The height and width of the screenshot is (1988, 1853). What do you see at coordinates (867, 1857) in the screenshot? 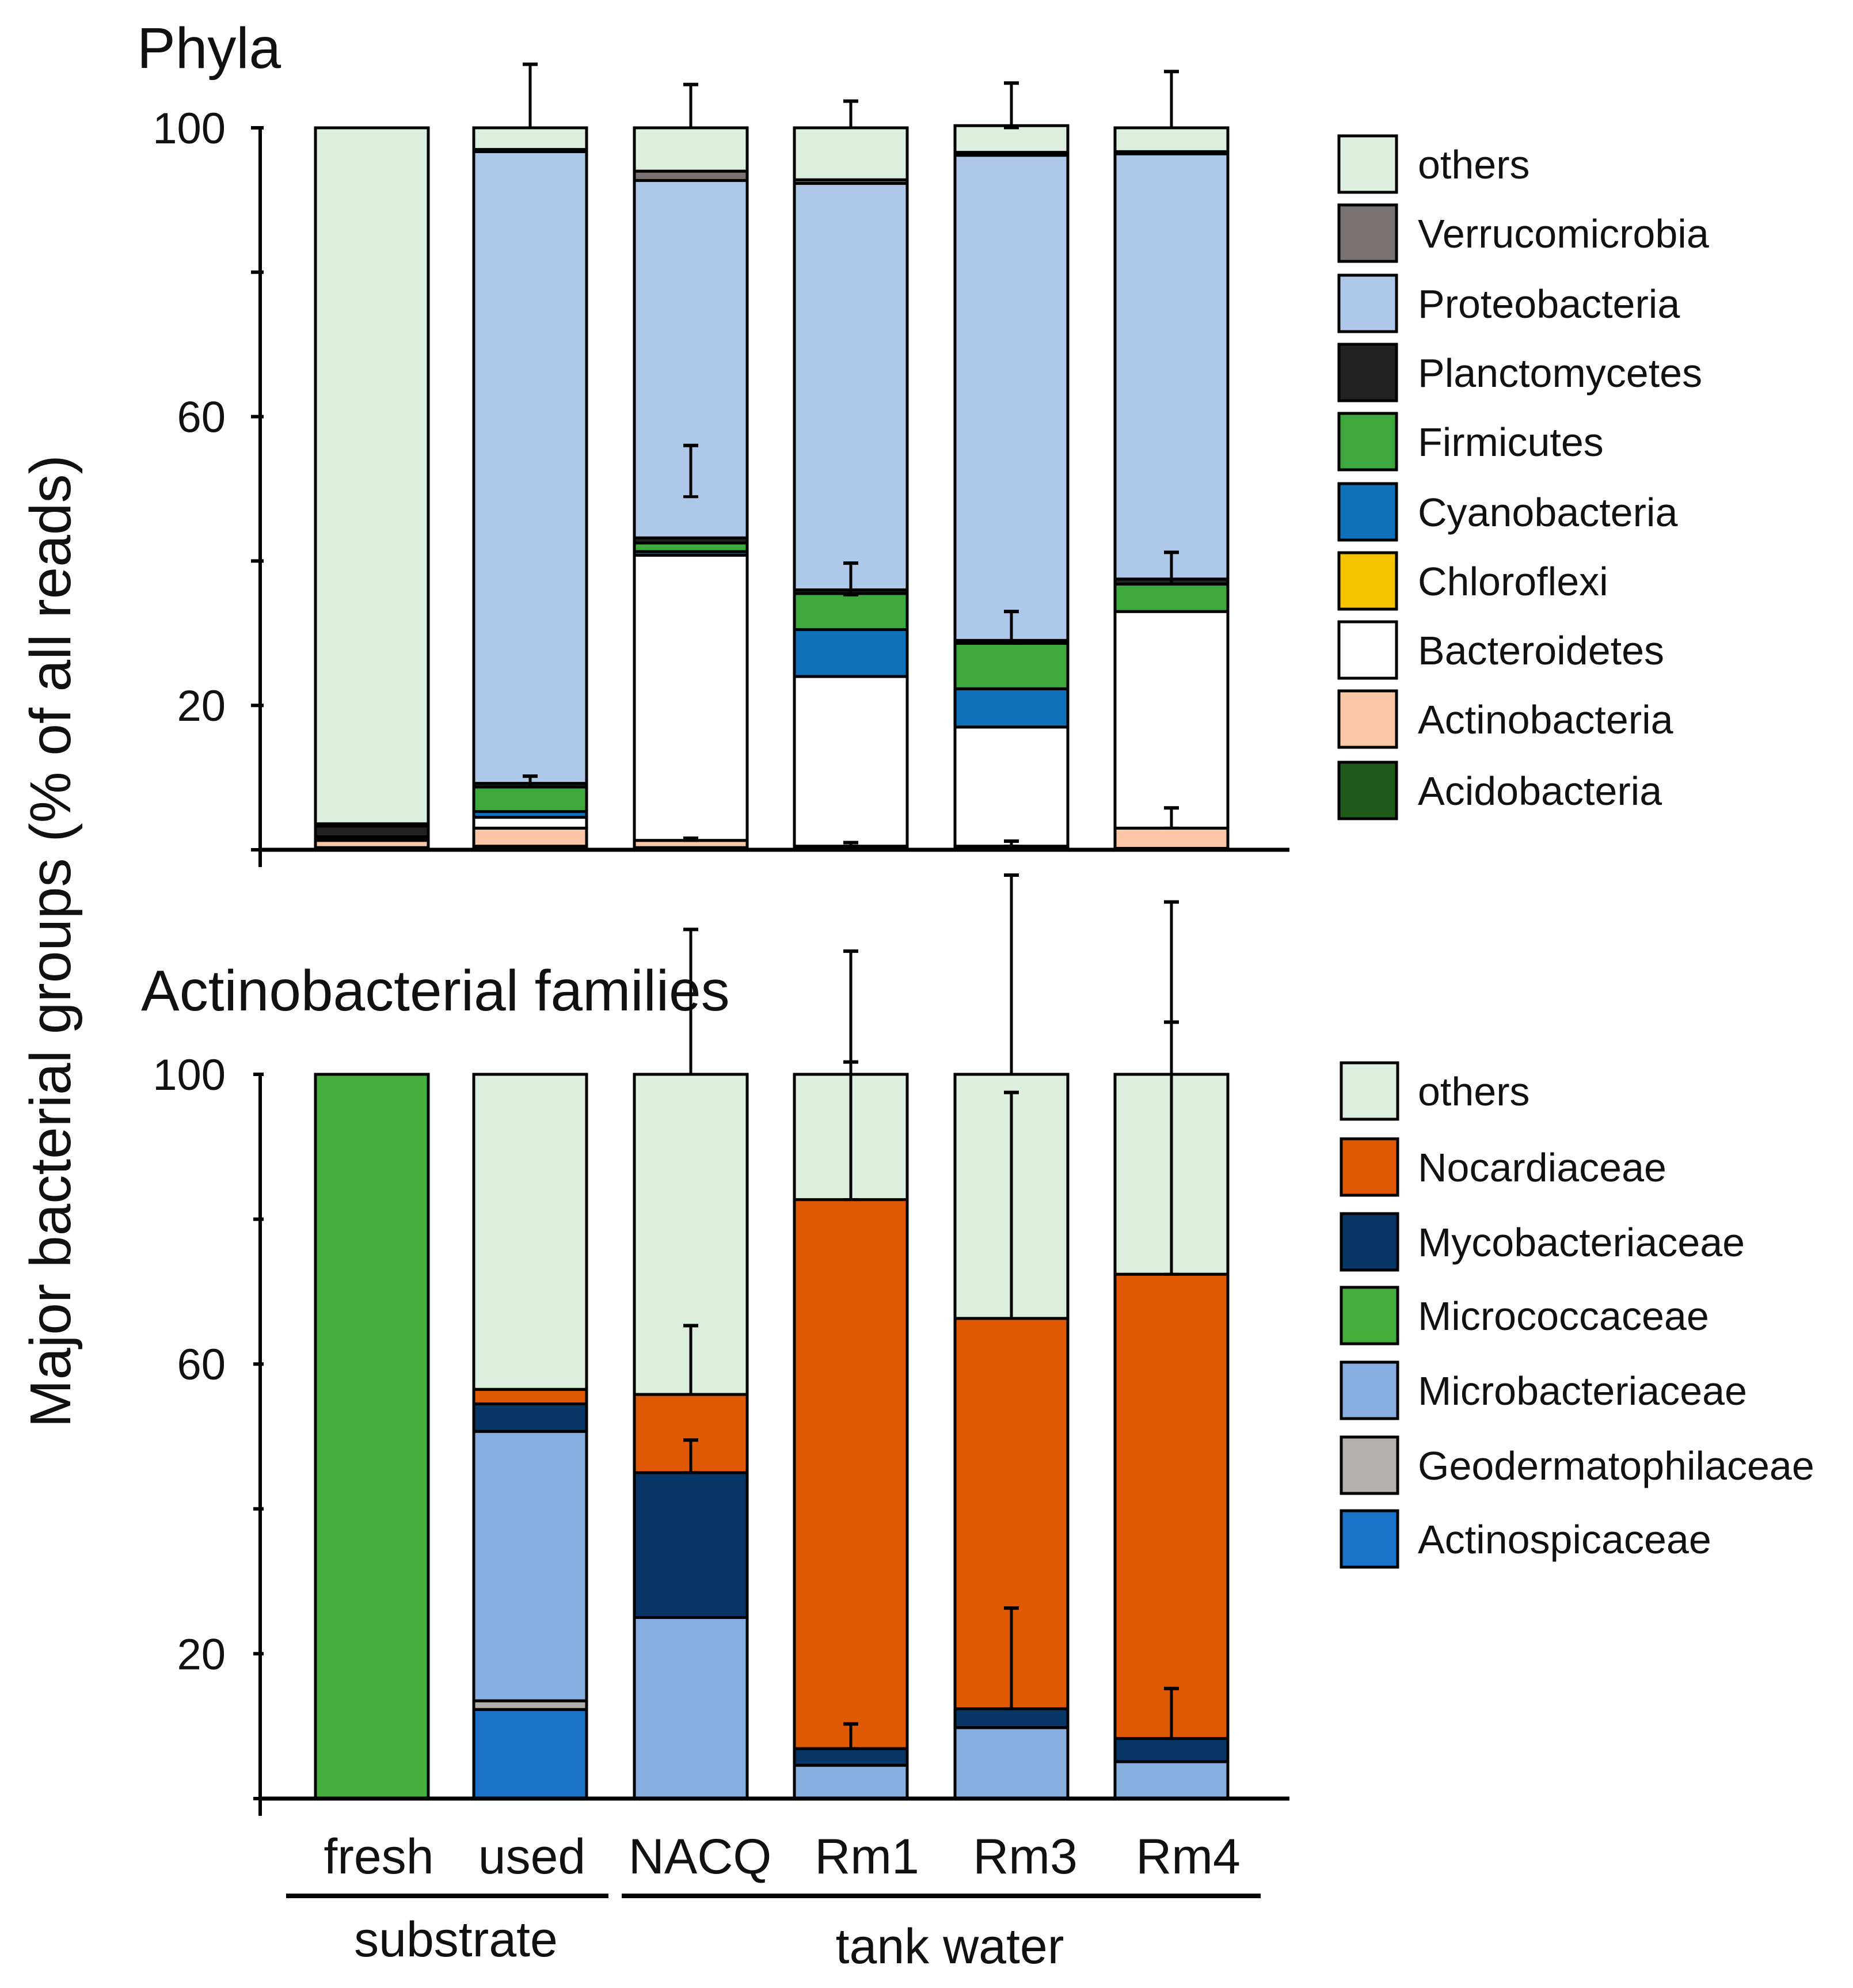
I see `x-category-label-rm1: Rm1` at bounding box center [867, 1857].